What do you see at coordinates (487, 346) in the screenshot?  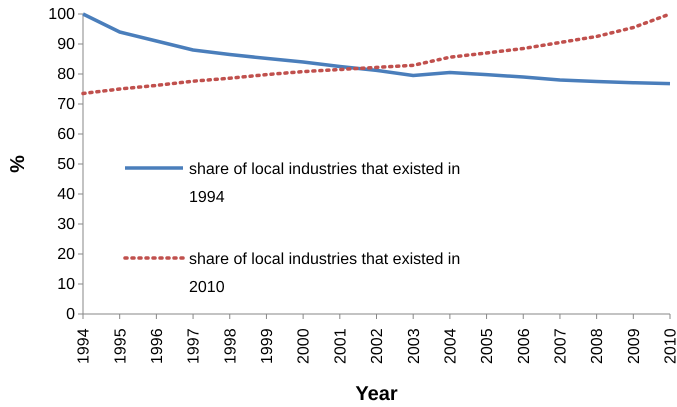 I see `x-tick-label: 2005` at bounding box center [487, 346].